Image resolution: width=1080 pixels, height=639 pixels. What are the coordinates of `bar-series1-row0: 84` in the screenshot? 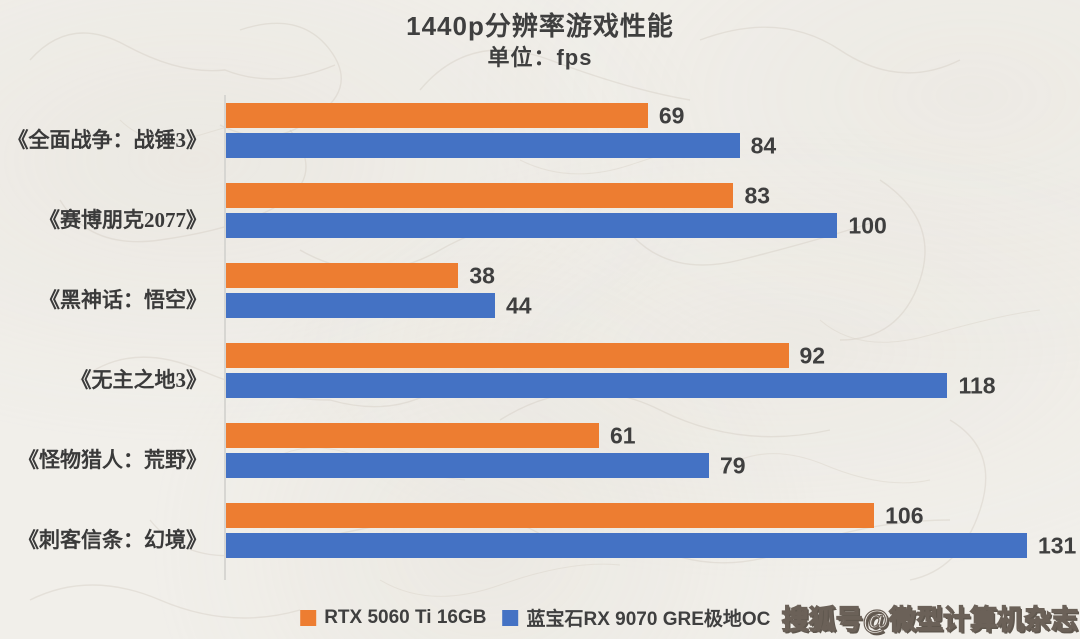 It's located at (501, 145).